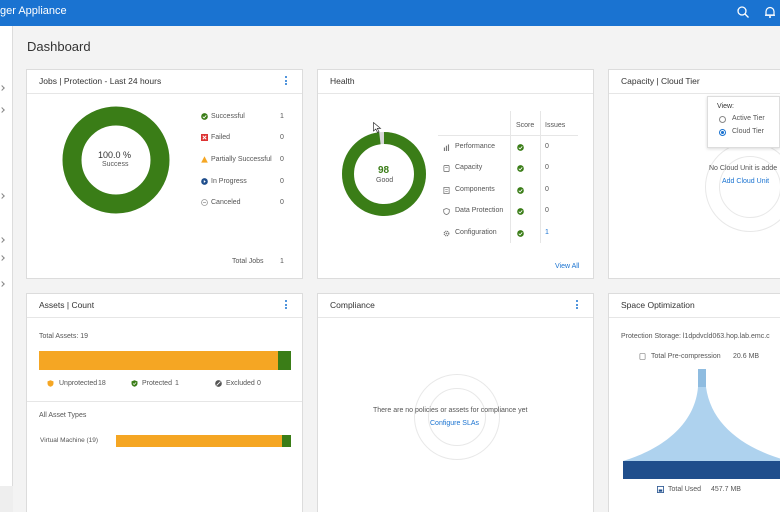 This screenshot has width=780, height=512. I want to click on canceled-icon, so click(204, 202).